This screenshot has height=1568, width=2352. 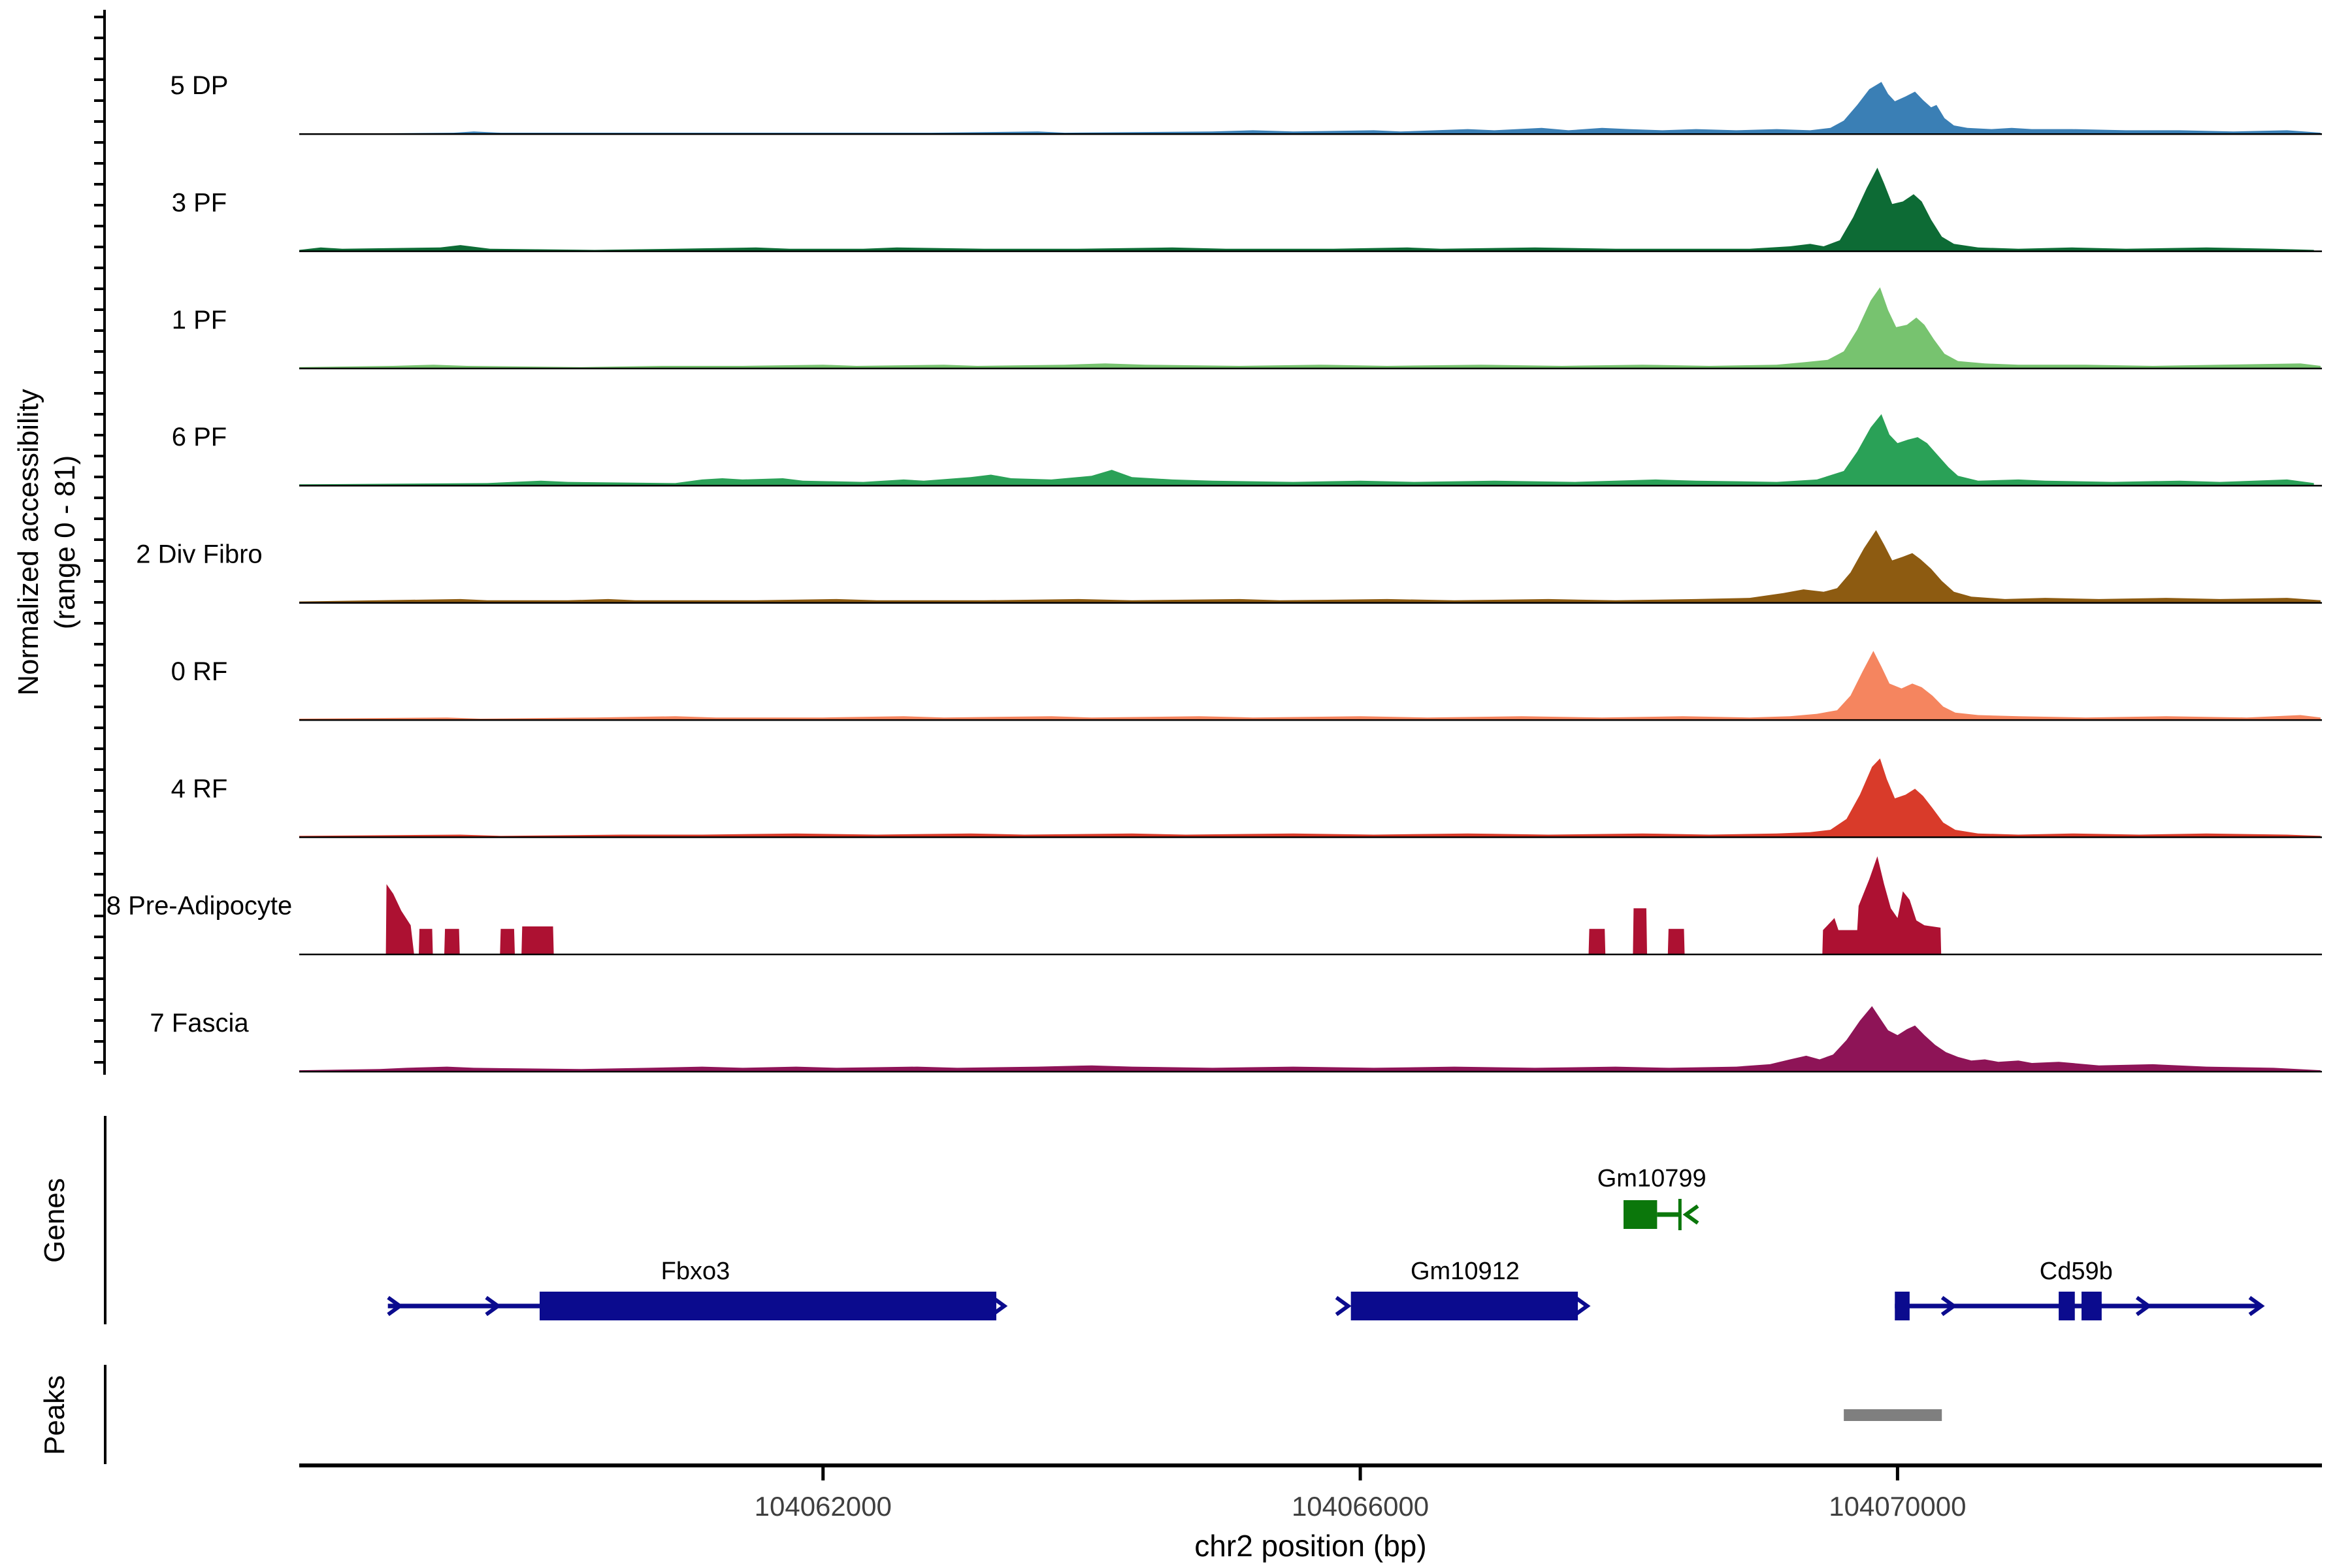 I want to click on track-area-2-div-fibro, so click(x=1310, y=566).